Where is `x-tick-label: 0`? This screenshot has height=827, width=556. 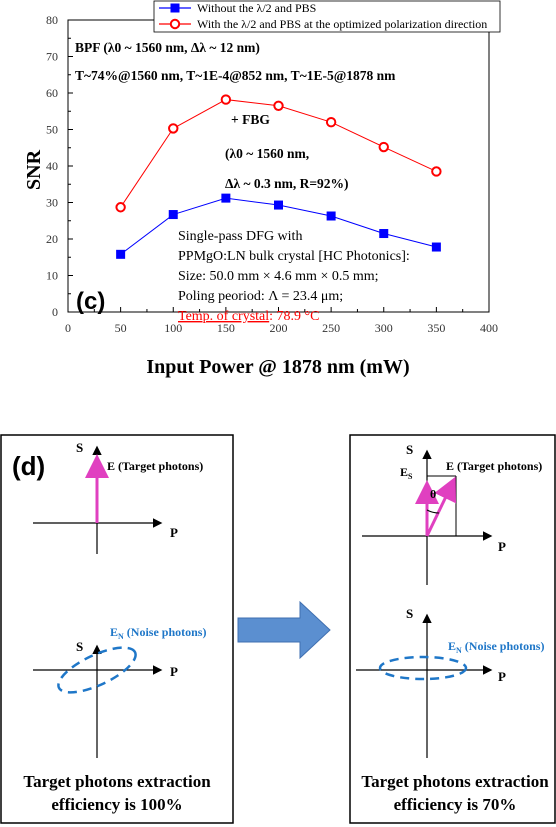 x-tick-label: 0 is located at coordinates (68, 328).